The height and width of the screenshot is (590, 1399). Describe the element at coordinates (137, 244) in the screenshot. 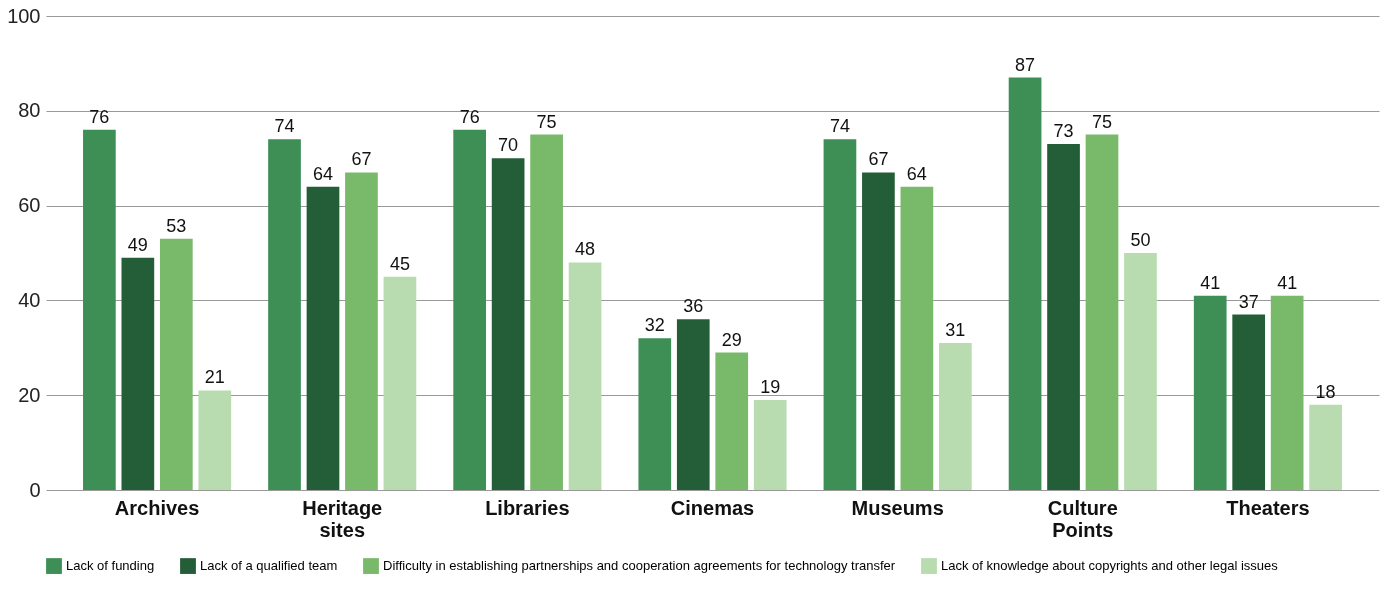

I see `data-label: 49` at that location.